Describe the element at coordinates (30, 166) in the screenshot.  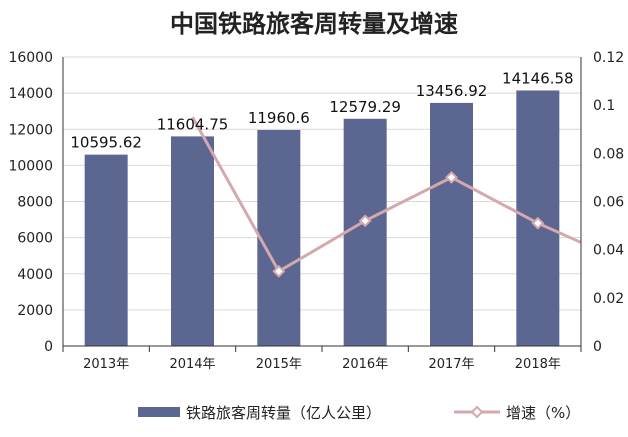
I see `y-left-tick-label: 10000` at that location.